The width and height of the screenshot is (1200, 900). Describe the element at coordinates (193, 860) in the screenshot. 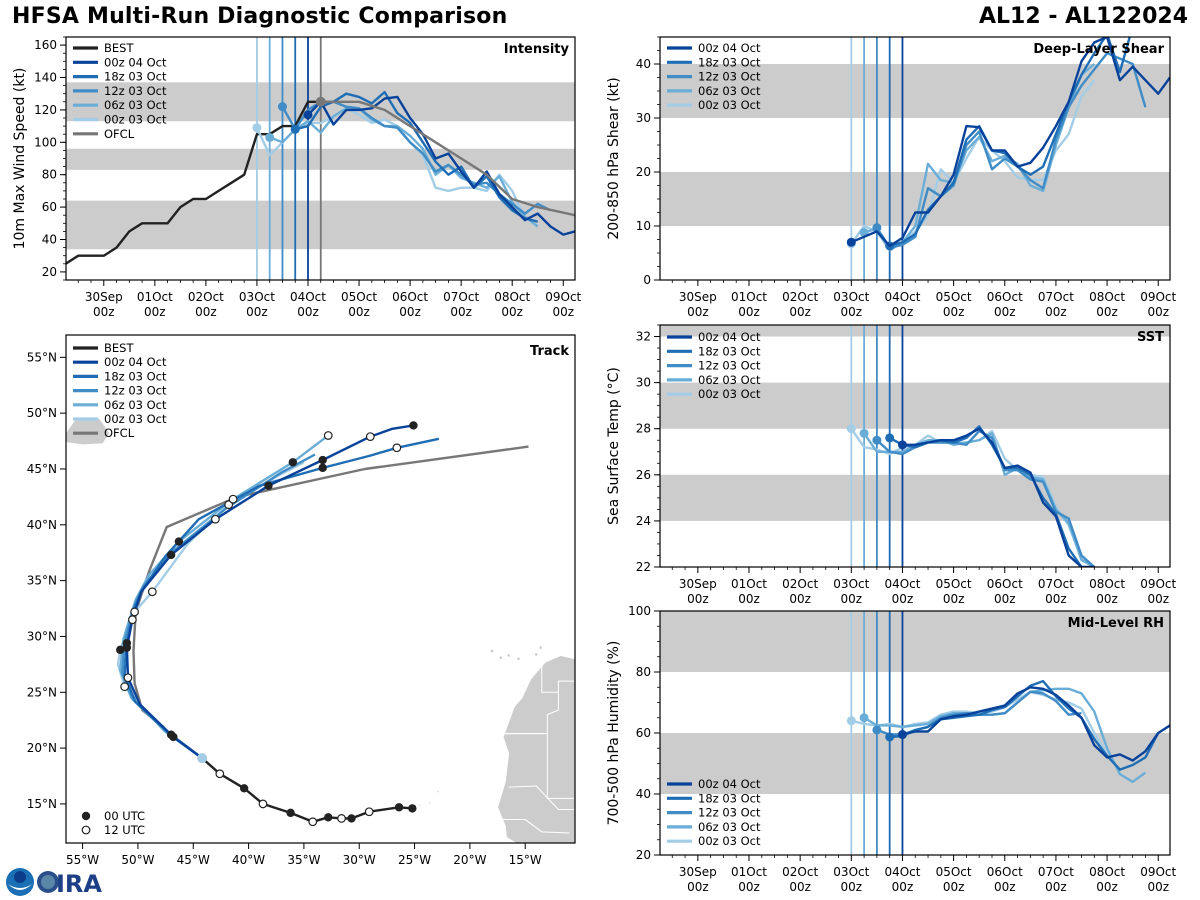

I see `x-tick-label: 45°W` at that location.